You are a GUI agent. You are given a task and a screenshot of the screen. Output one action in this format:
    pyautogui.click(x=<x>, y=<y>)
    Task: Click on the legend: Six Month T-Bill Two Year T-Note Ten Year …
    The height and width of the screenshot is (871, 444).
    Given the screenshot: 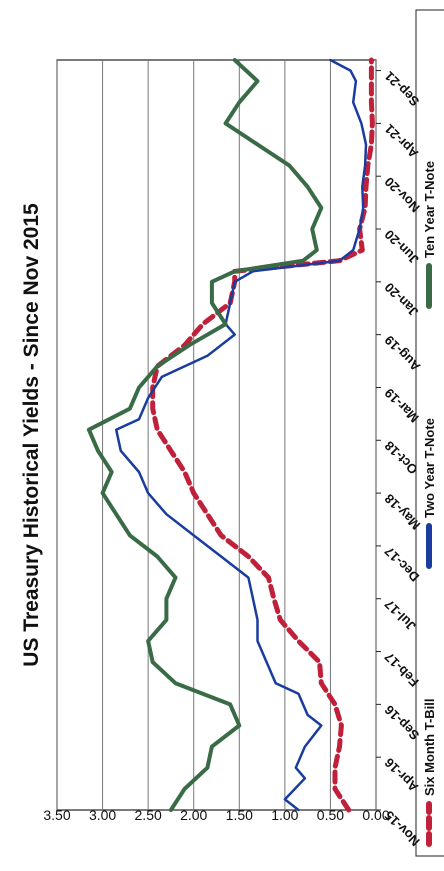 What is the action you would take?
    pyautogui.click(x=429, y=433)
    